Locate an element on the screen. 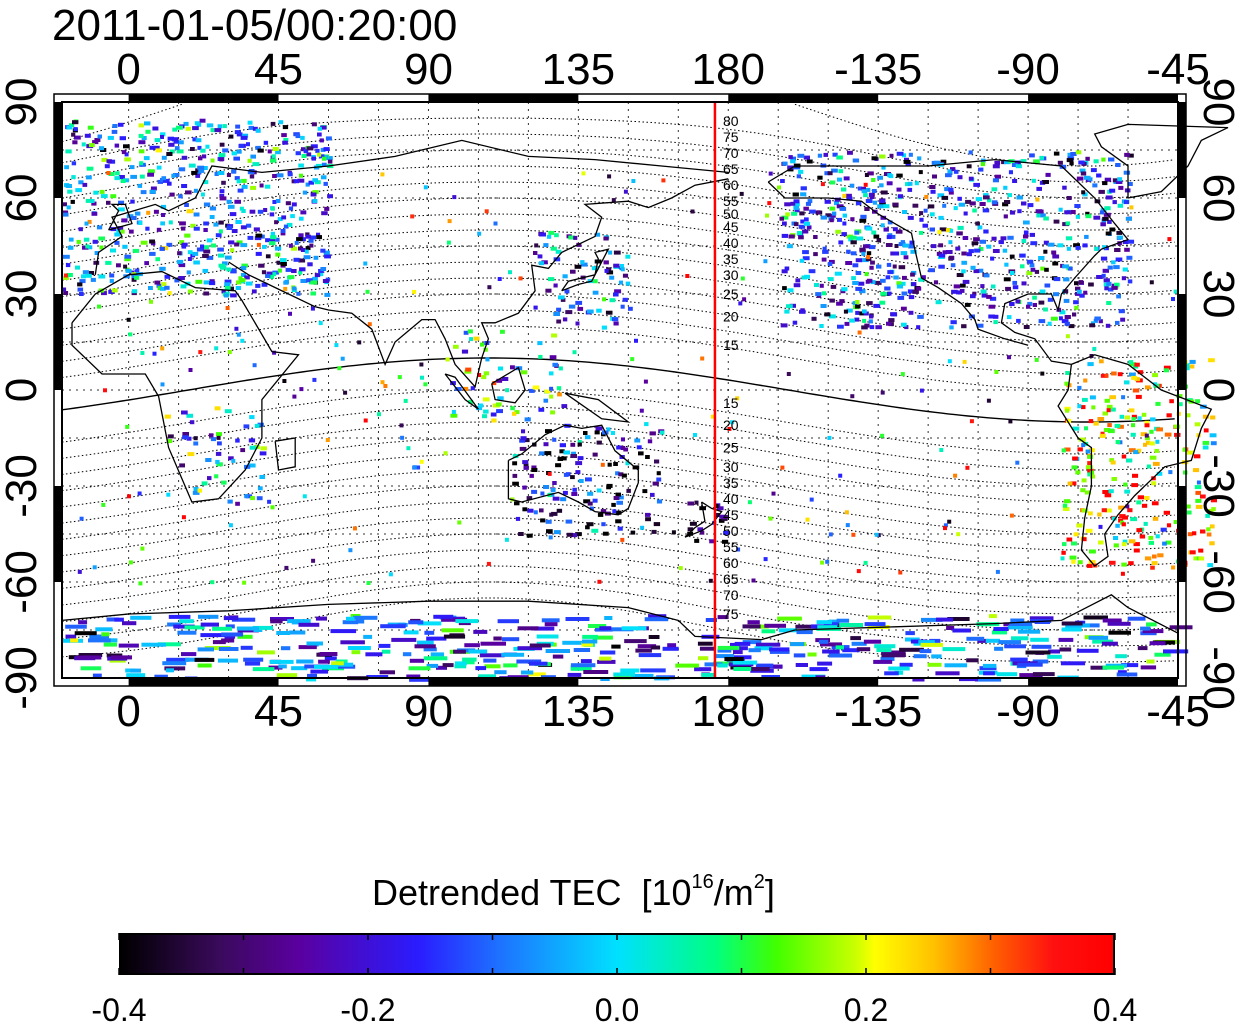 This screenshot has width=1240, height=1029. x-tick-label-bottom: -90 is located at coordinates (1028, 711).